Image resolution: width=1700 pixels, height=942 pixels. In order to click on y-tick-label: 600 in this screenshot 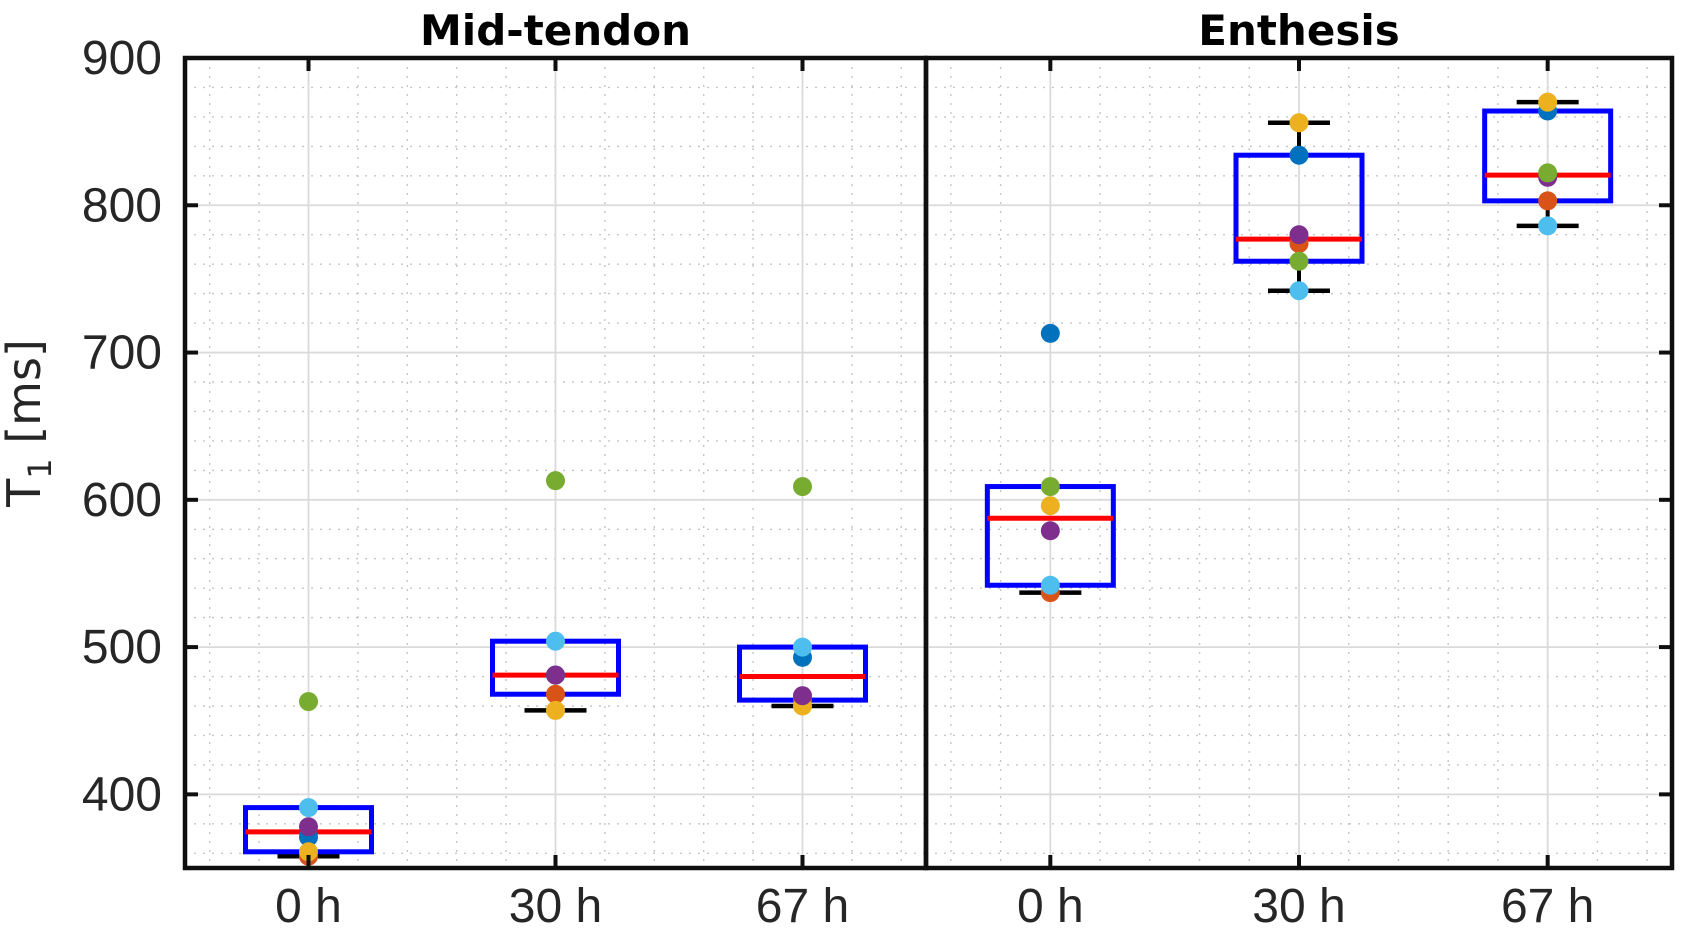, I will do `click(122, 500)`.